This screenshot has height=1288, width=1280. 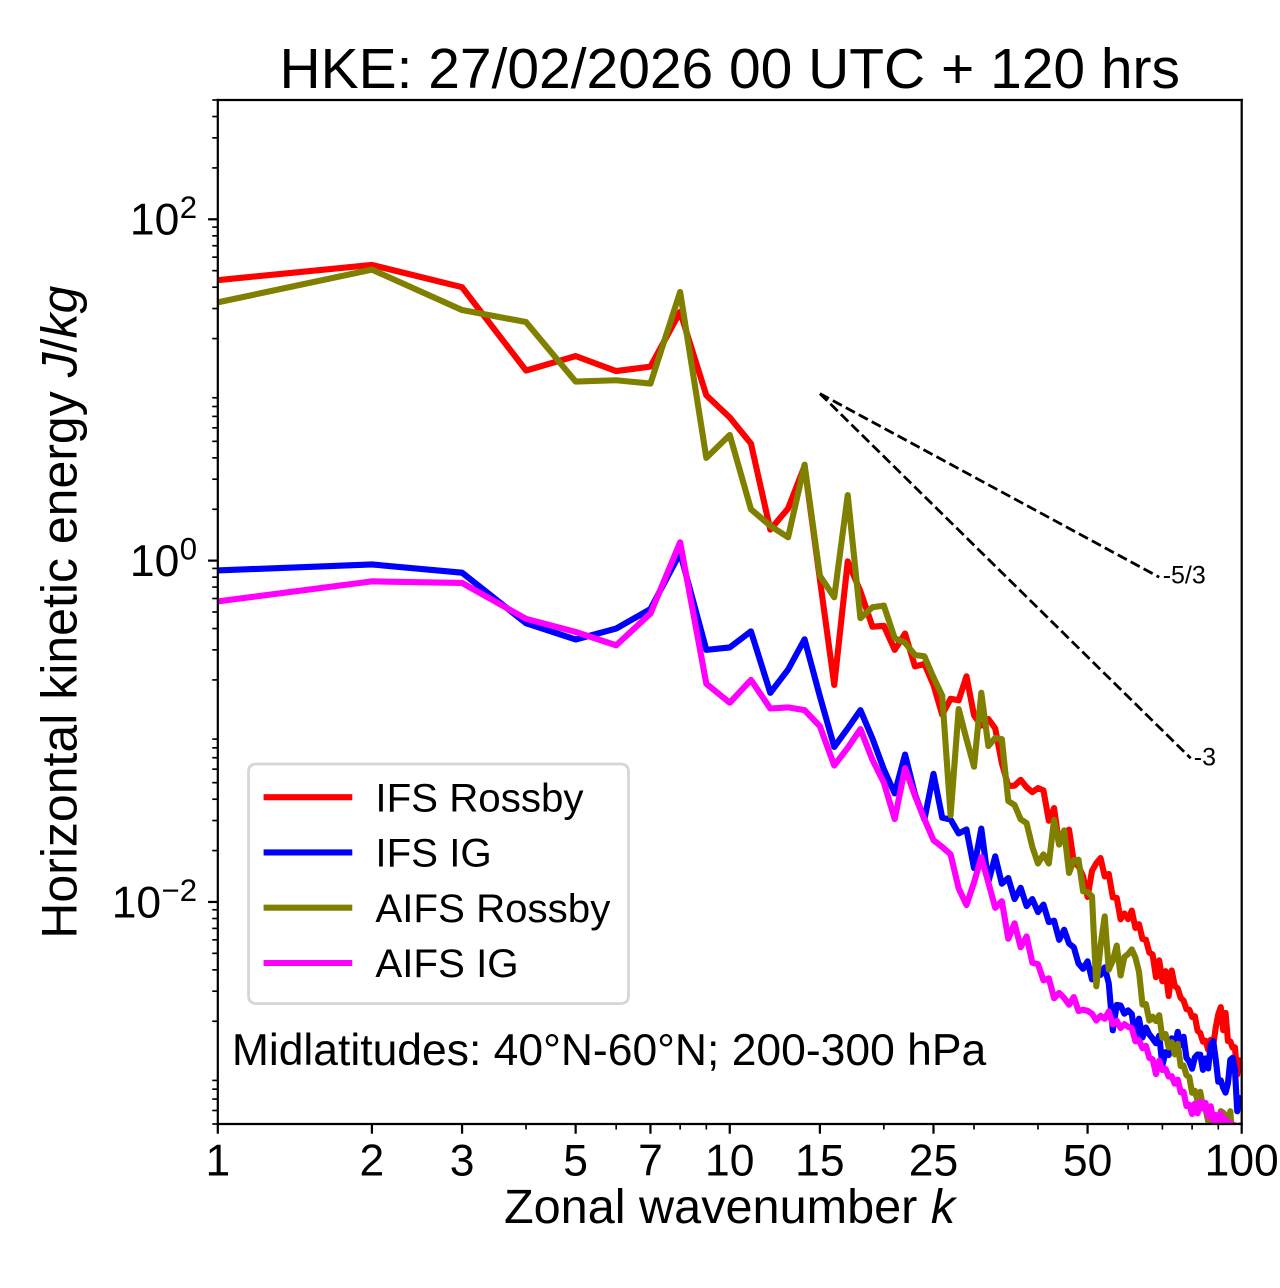 What do you see at coordinates (217, 1161) in the screenshot?
I see `svg-text: 1` at bounding box center [217, 1161].